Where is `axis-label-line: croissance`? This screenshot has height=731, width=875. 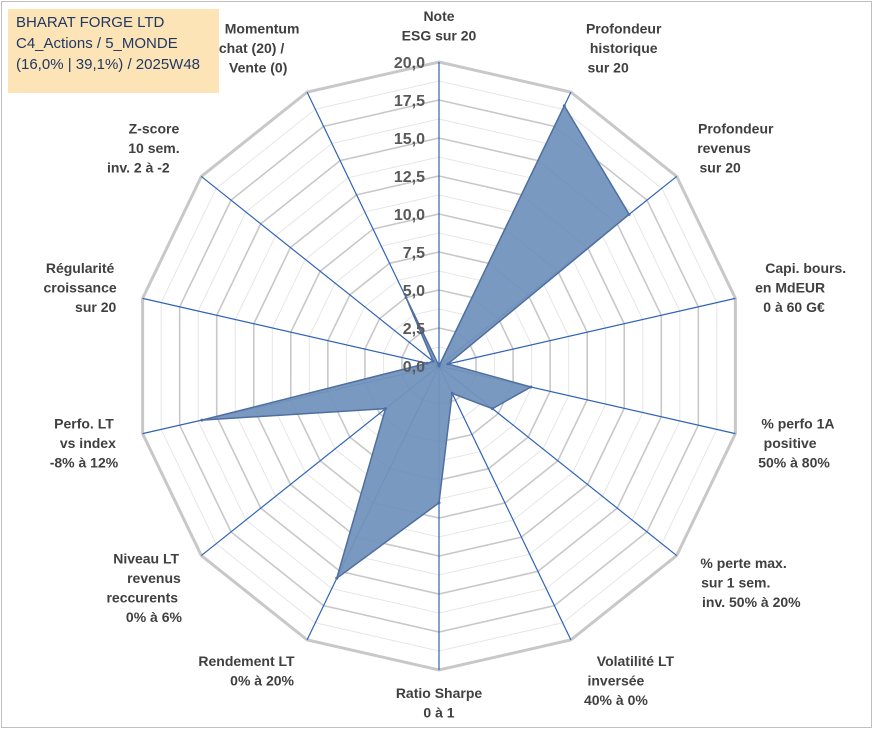
axis-label-line: croissance is located at coordinates (79, 288).